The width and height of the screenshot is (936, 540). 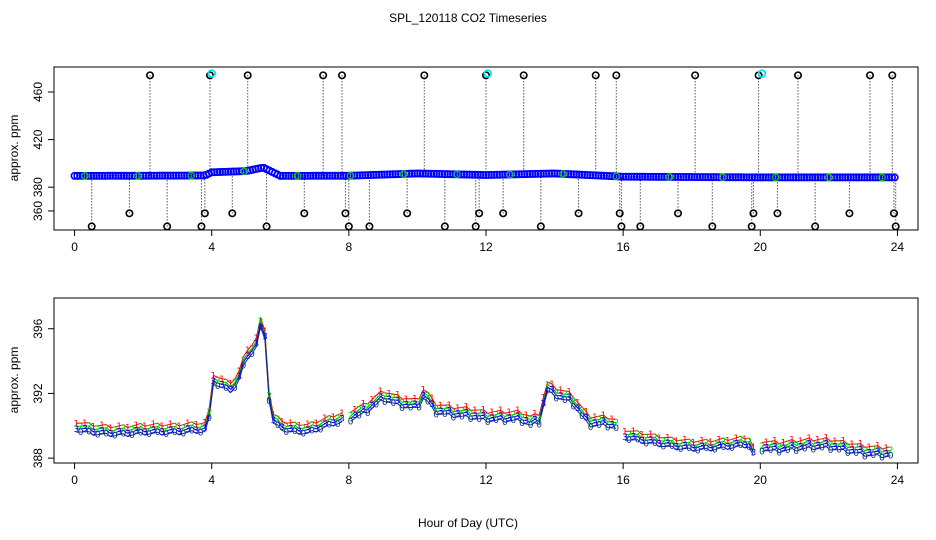 I want to click on x-tick-label: 16, so click(x=623, y=247).